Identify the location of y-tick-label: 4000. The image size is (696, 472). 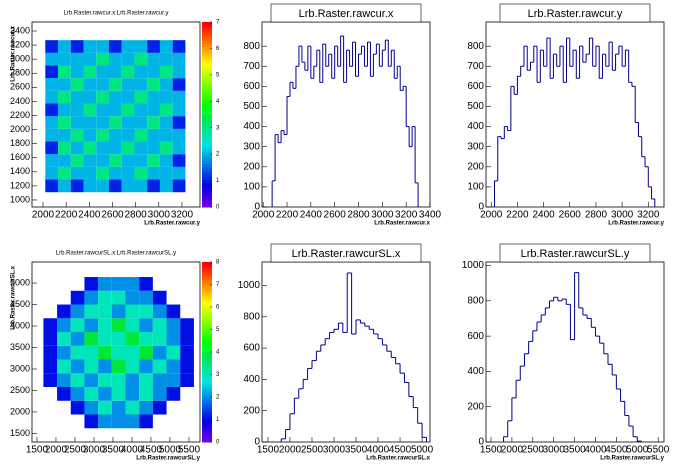
(20, 325).